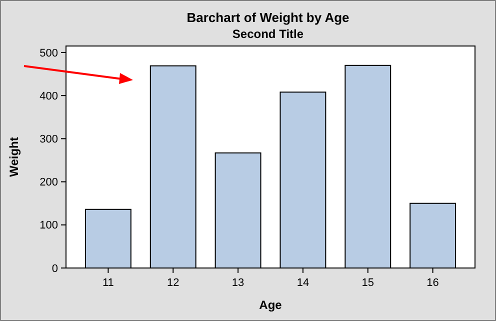 This screenshot has width=496, height=321. What do you see at coordinates (108, 283) in the screenshot?
I see `x-tick-label: 11` at bounding box center [108, 283].